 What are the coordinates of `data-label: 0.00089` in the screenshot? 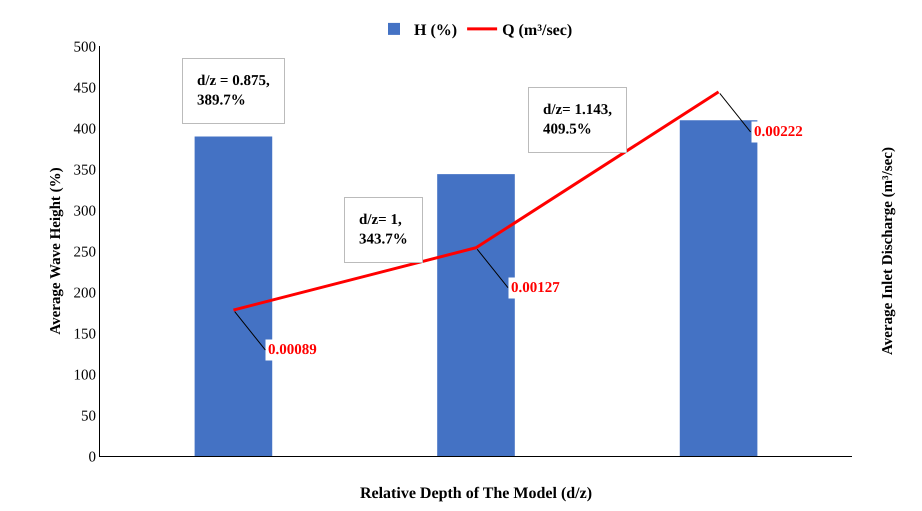 It's located at (292, 350).